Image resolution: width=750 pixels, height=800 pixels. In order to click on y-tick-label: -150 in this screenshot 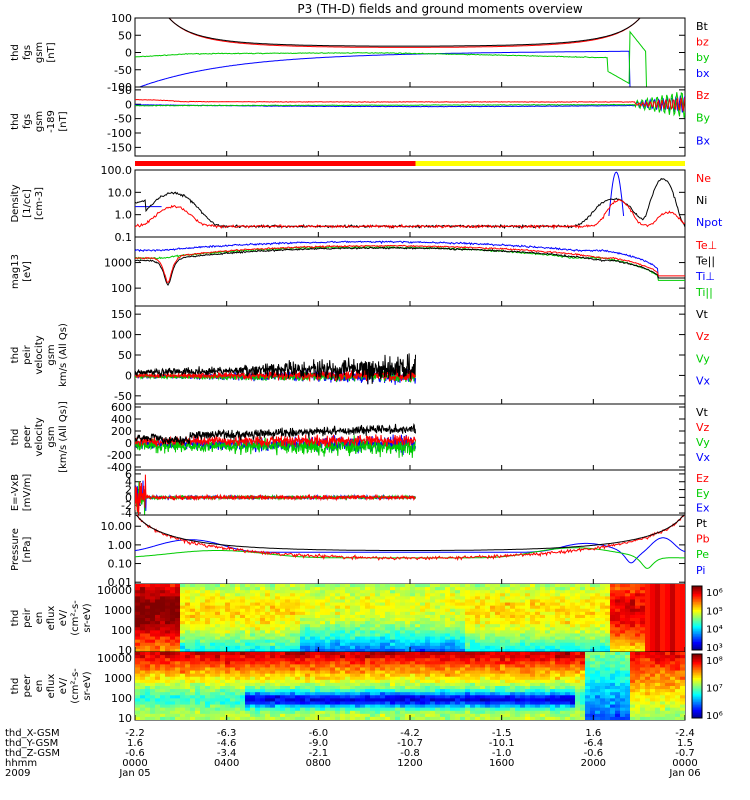, I will do `click(119, 147)`.